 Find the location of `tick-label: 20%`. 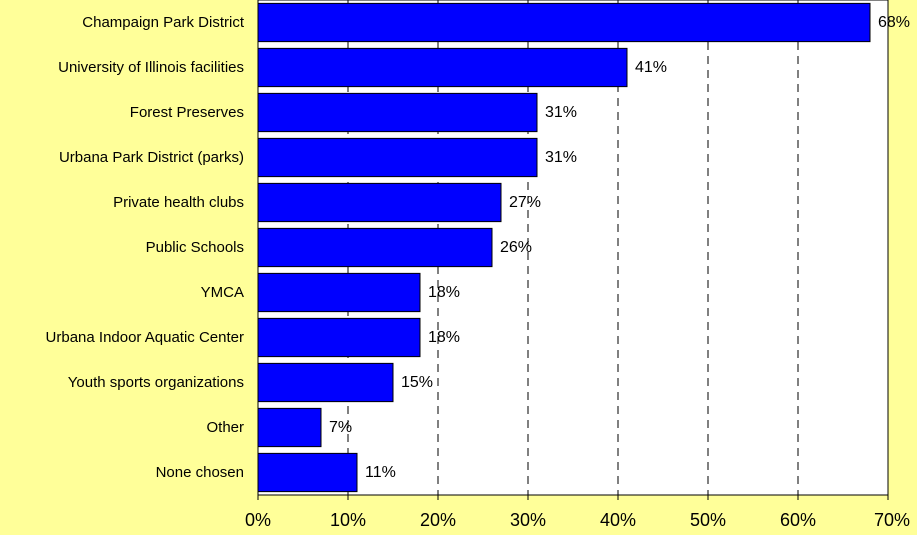

tick-label: 20% is located at coordinates (438, 520).